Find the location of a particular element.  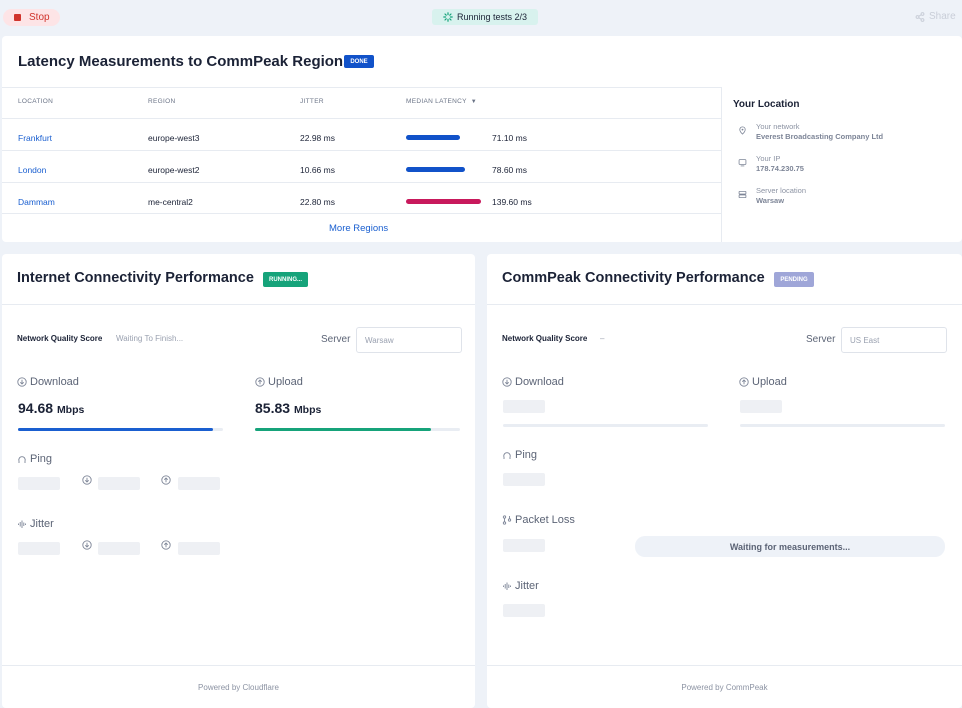

ping-icon is located at coordinates (507, 455).